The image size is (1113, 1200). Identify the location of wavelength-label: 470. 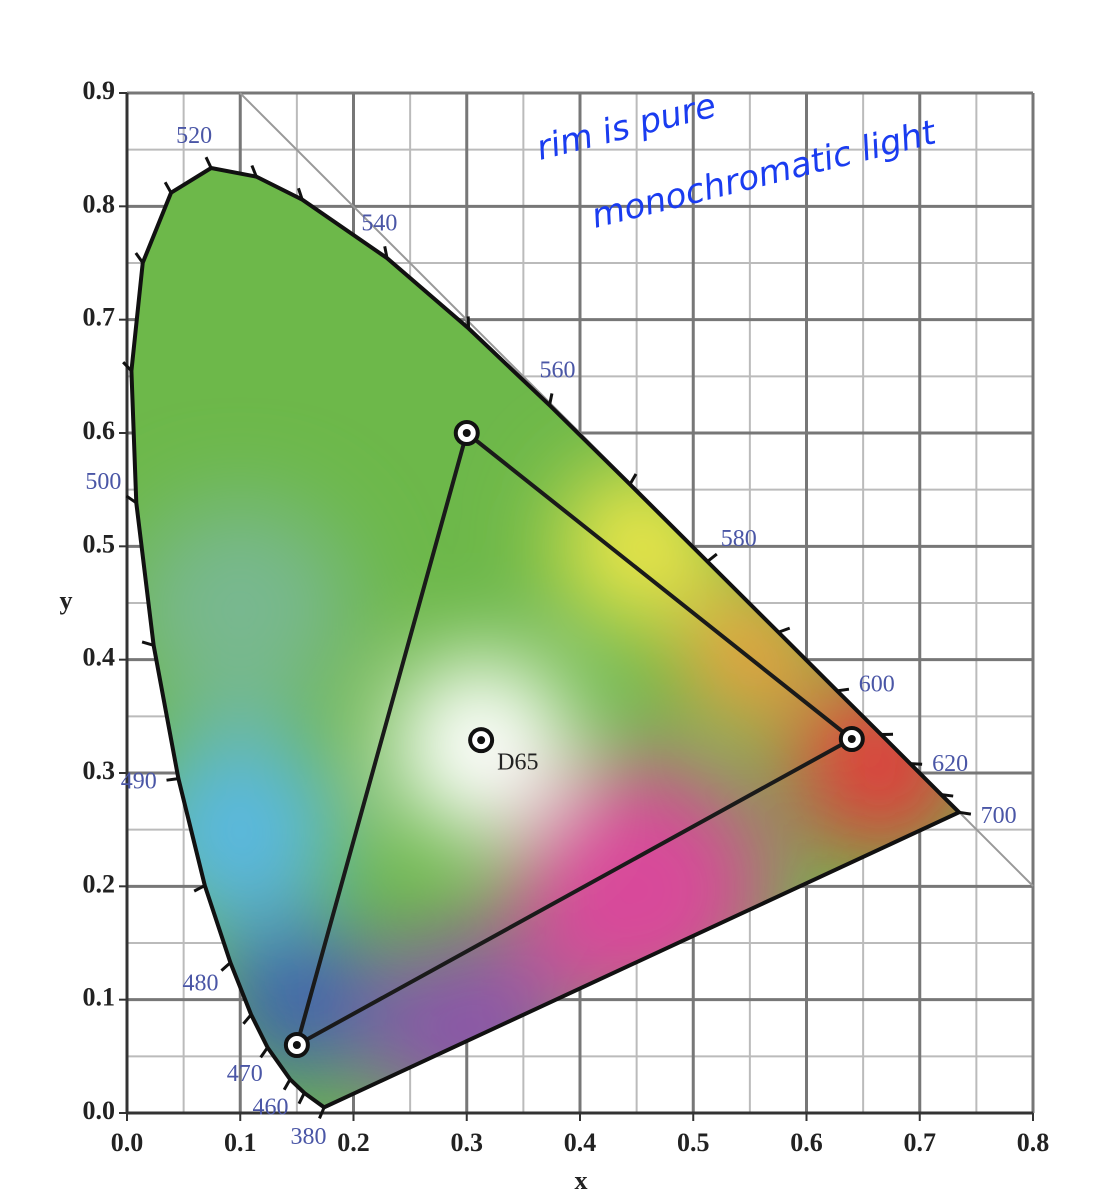
(245, 1074).